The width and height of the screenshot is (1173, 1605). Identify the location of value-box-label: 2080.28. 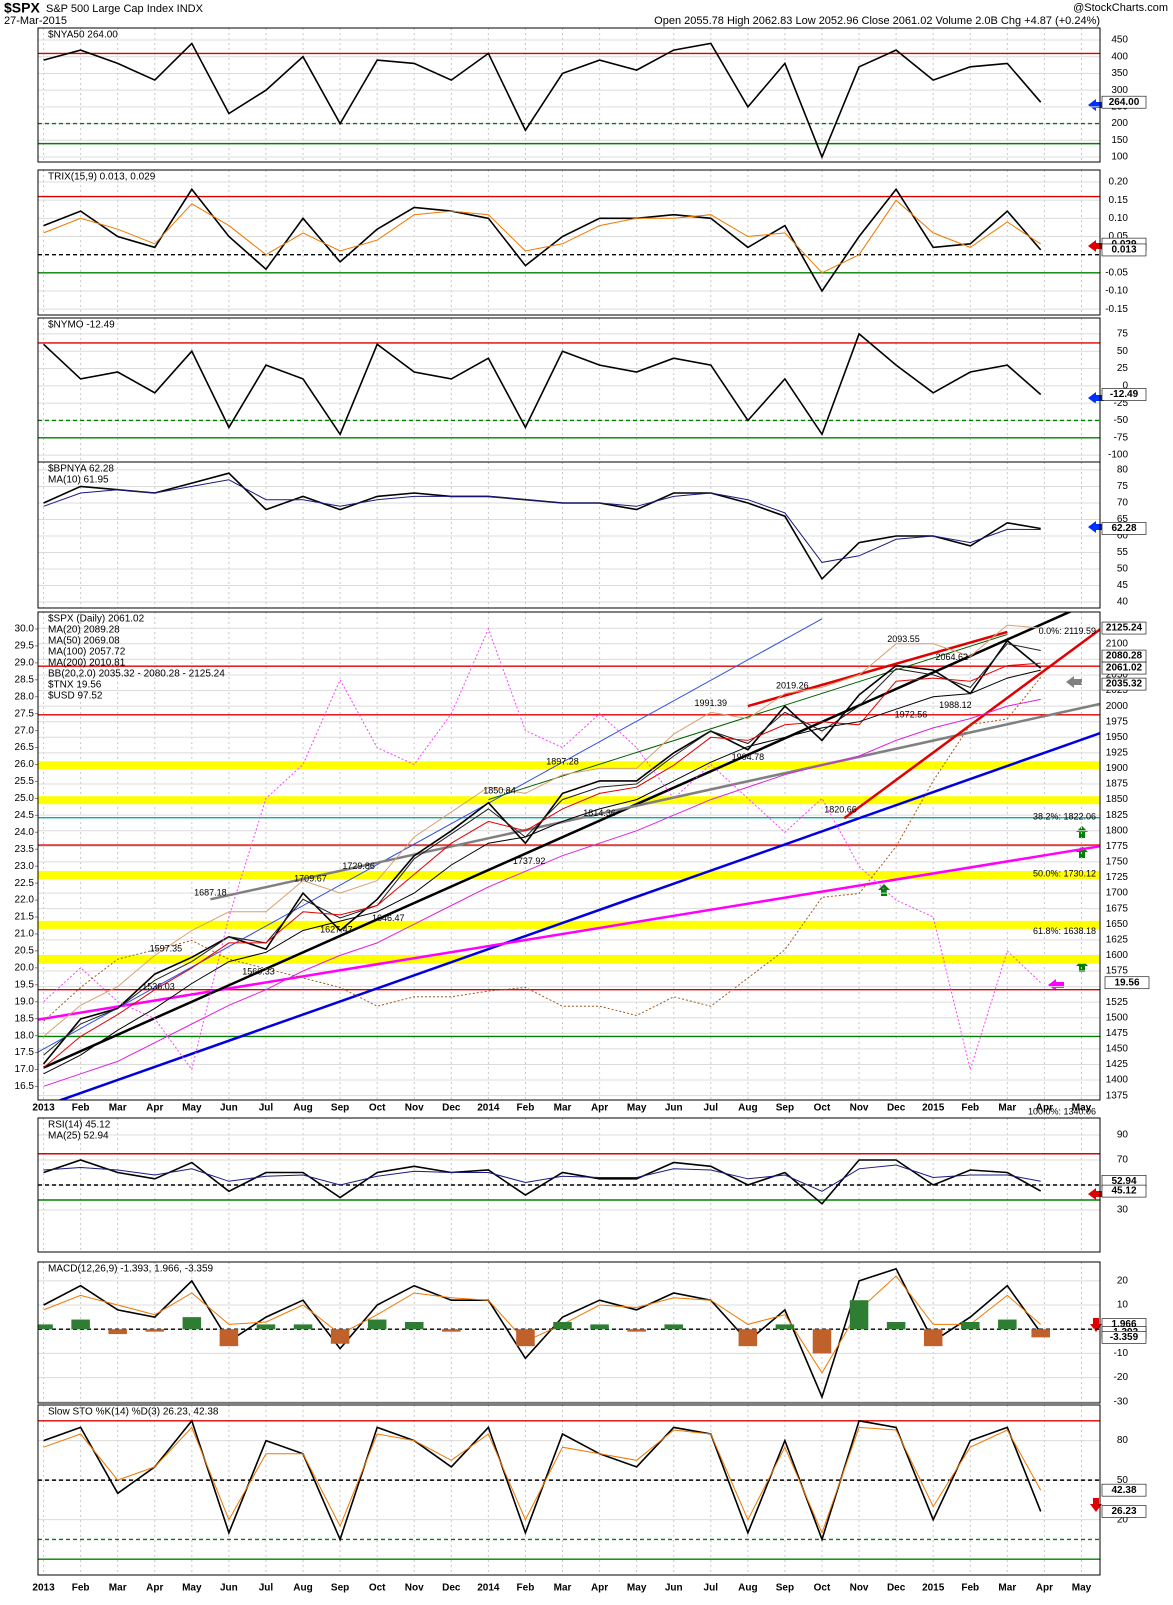
(1124, 656).